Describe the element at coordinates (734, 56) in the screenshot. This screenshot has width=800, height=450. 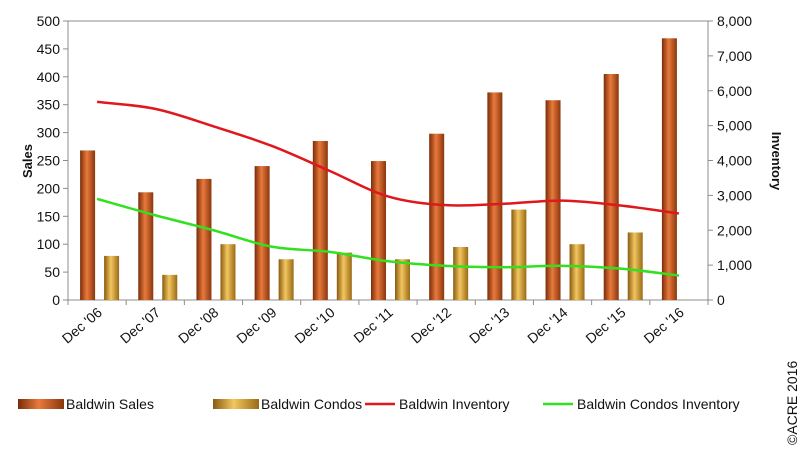
I see `y2-tick-label: 7,000` at that location.